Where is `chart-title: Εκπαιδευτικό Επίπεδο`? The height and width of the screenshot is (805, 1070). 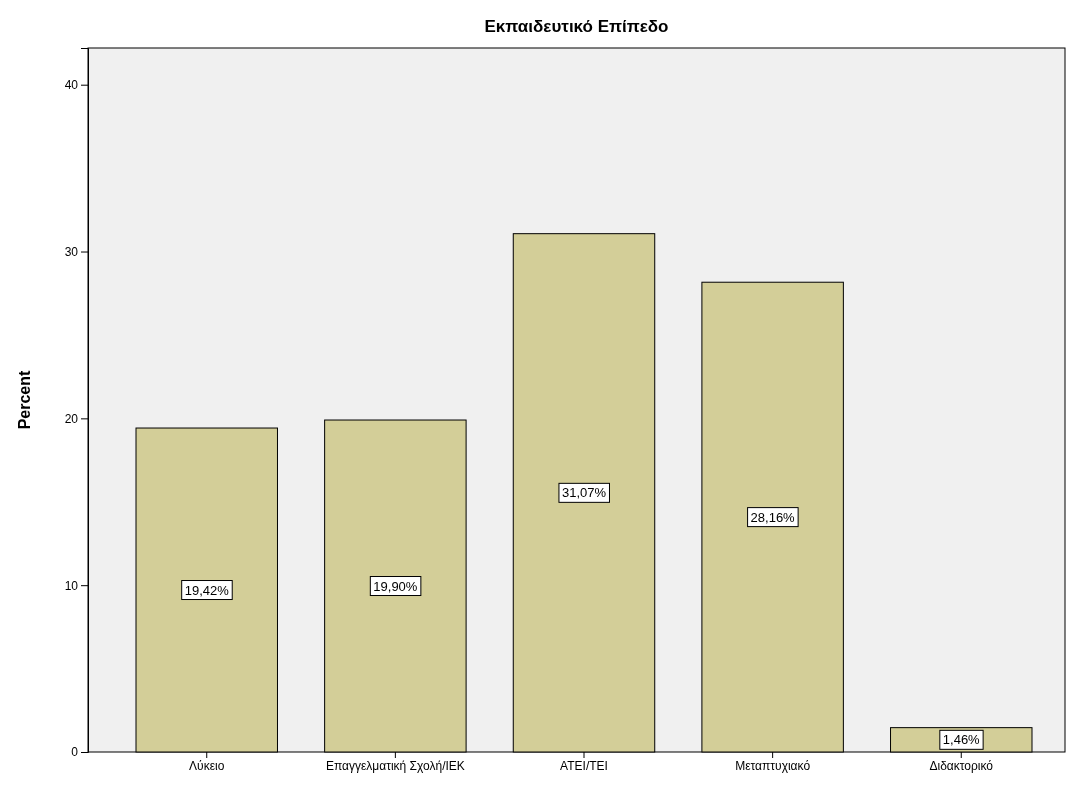
chart-title: Εκπαιδευτικό Επίπεδο is located at coordinates (576, 26).